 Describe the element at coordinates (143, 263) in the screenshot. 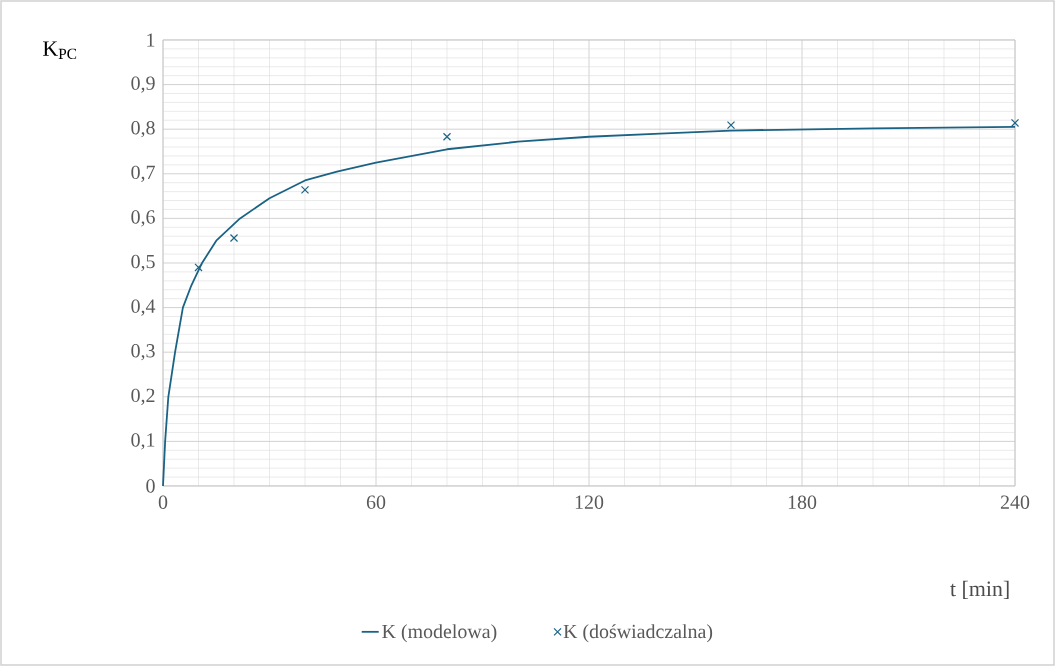

I see `y-tick-label: 0,5` at that location.